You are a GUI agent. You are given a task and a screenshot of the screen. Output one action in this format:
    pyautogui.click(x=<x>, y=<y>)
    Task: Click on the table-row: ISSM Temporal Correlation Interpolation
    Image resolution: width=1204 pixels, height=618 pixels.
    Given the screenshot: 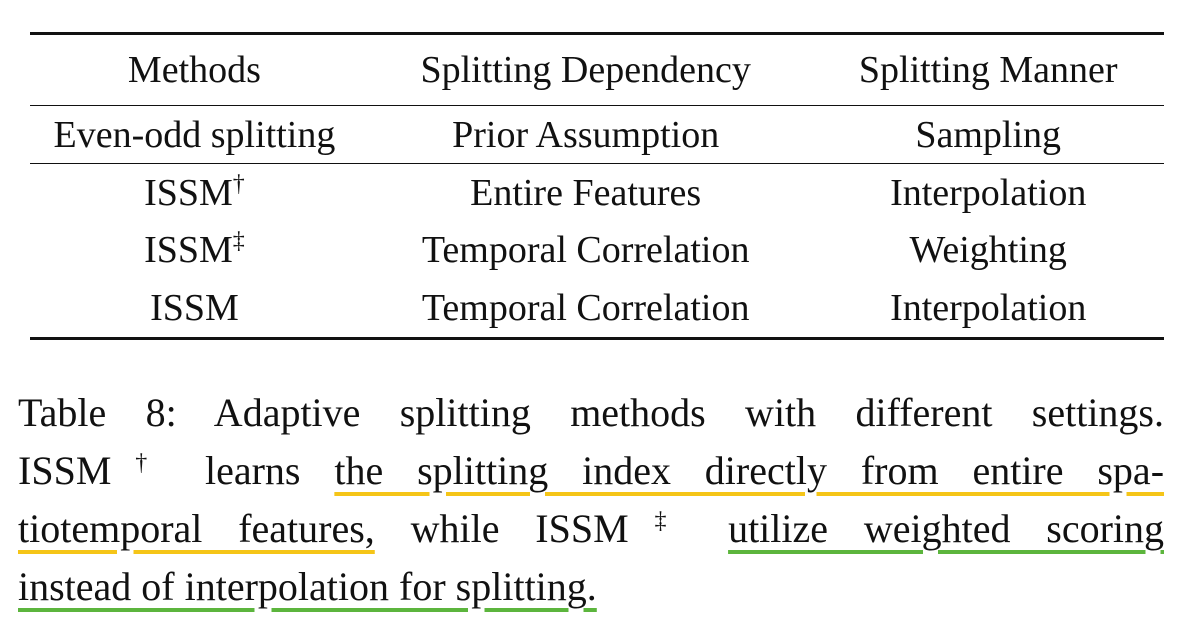 What is the action you would take?
    pyautogui.click(x=597, y=308)
    